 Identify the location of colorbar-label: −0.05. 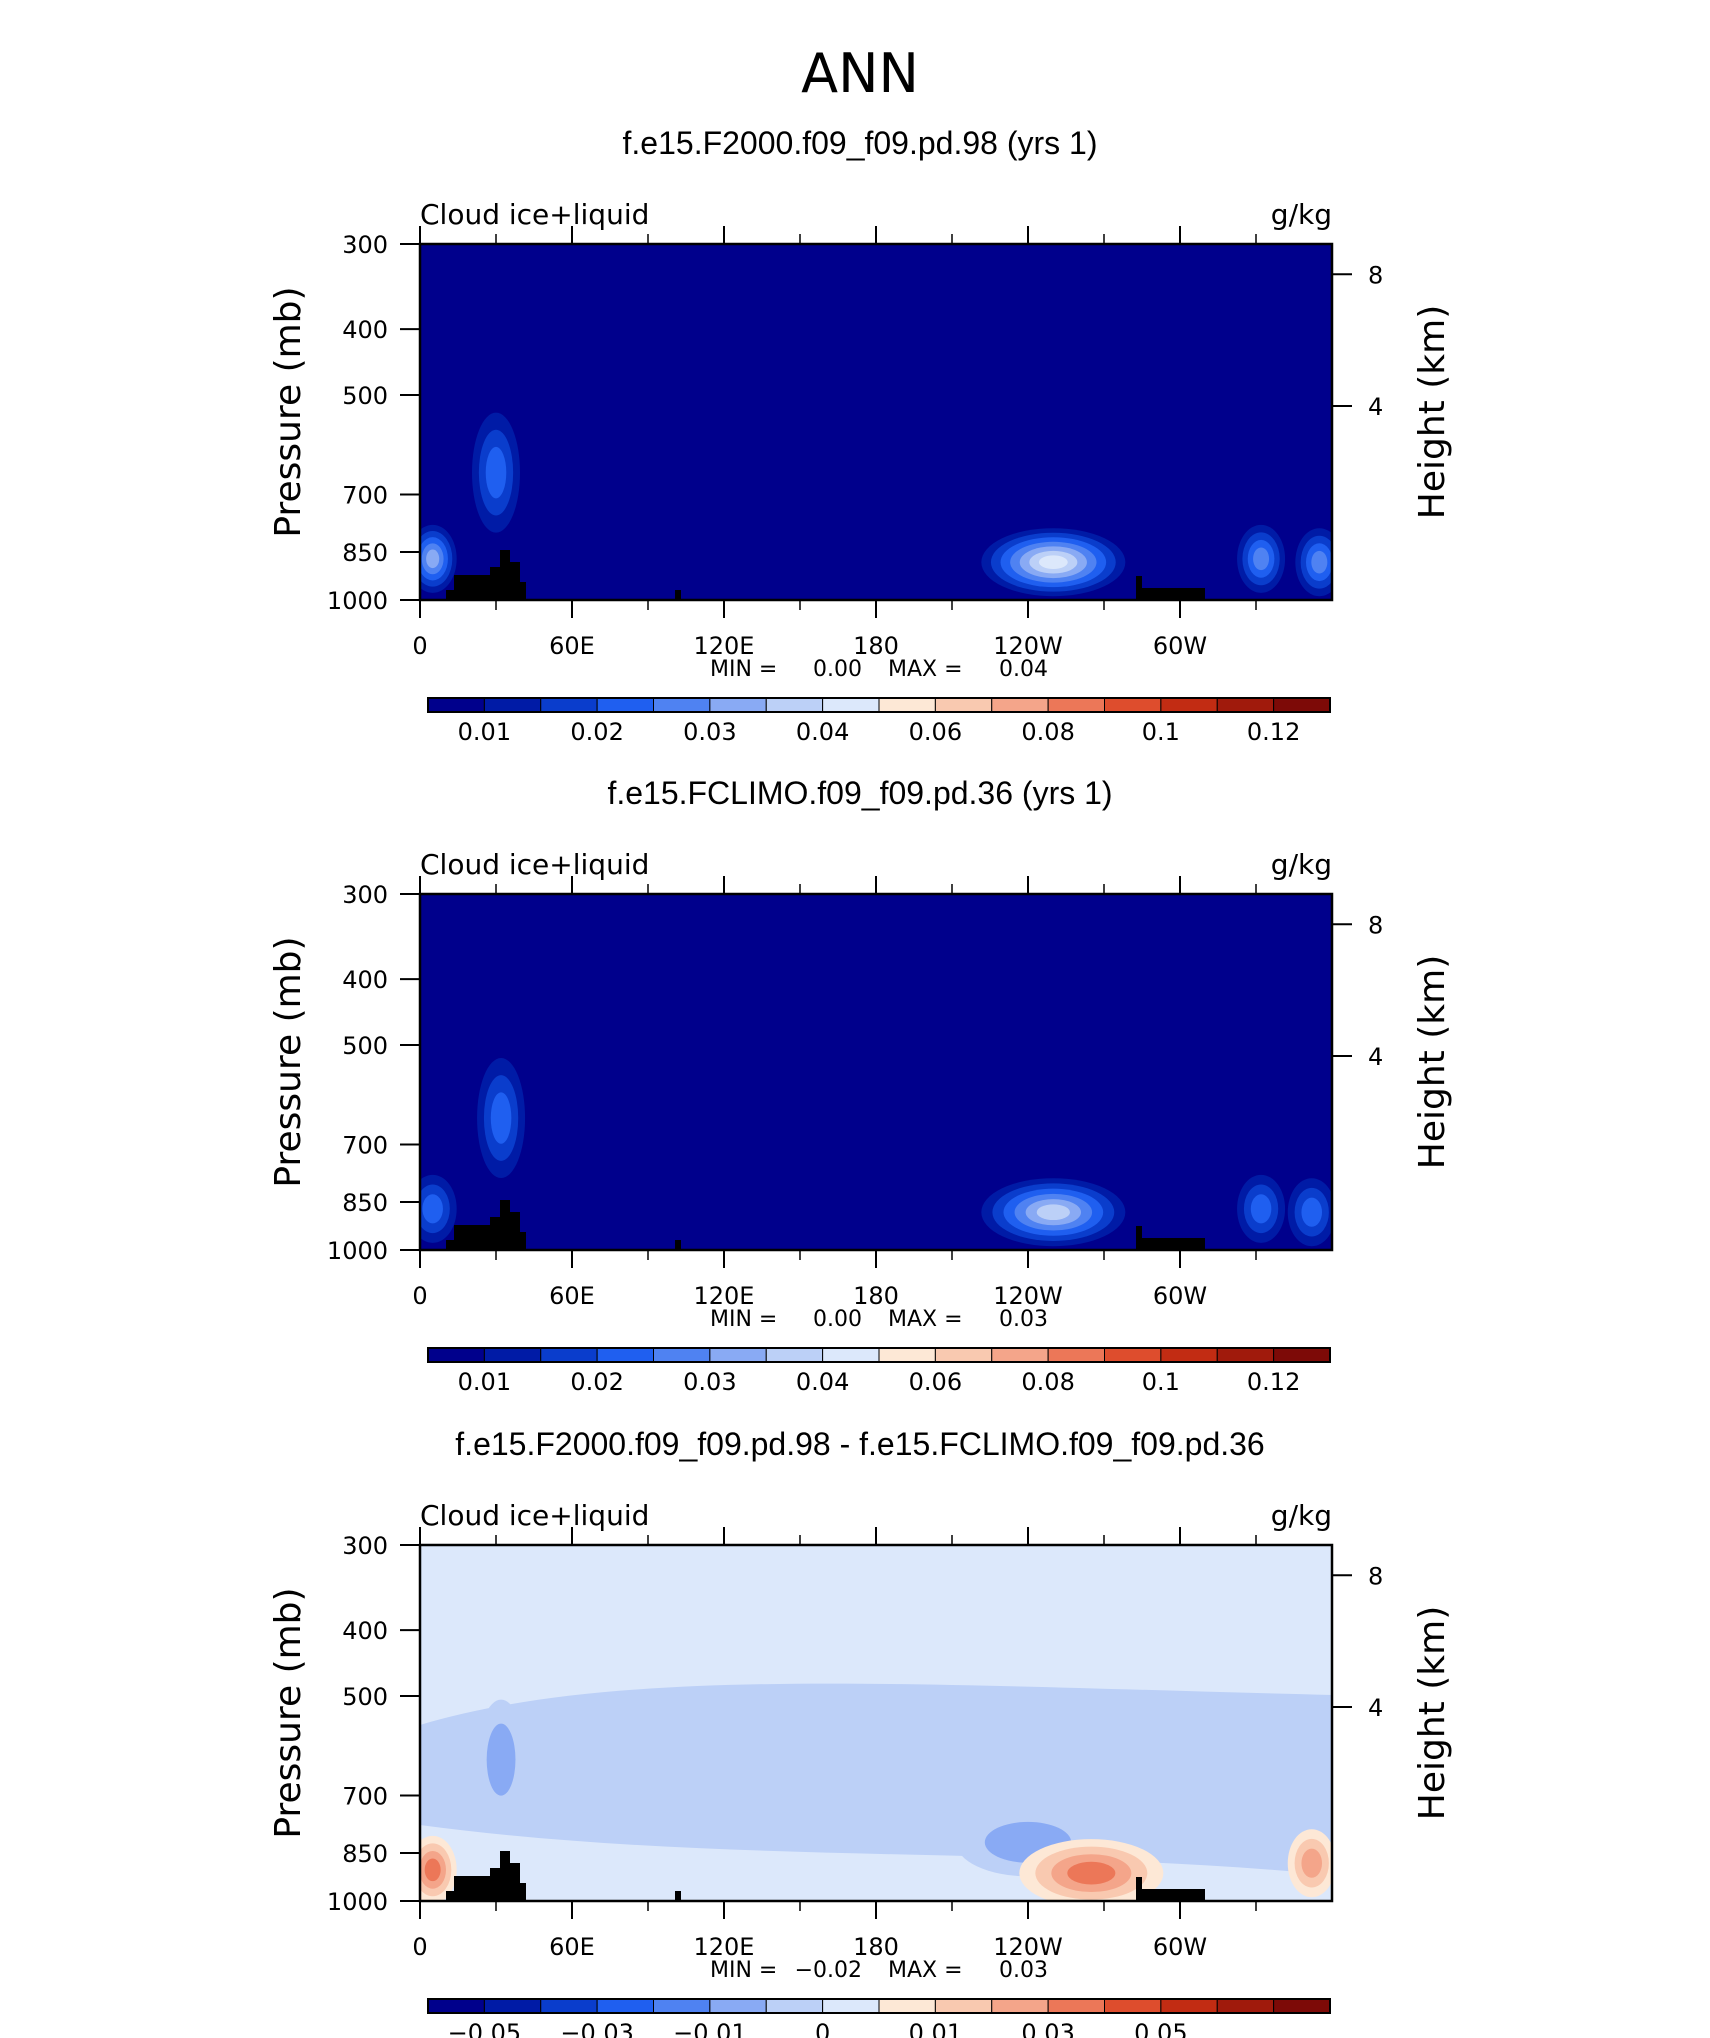
(485, 2028).